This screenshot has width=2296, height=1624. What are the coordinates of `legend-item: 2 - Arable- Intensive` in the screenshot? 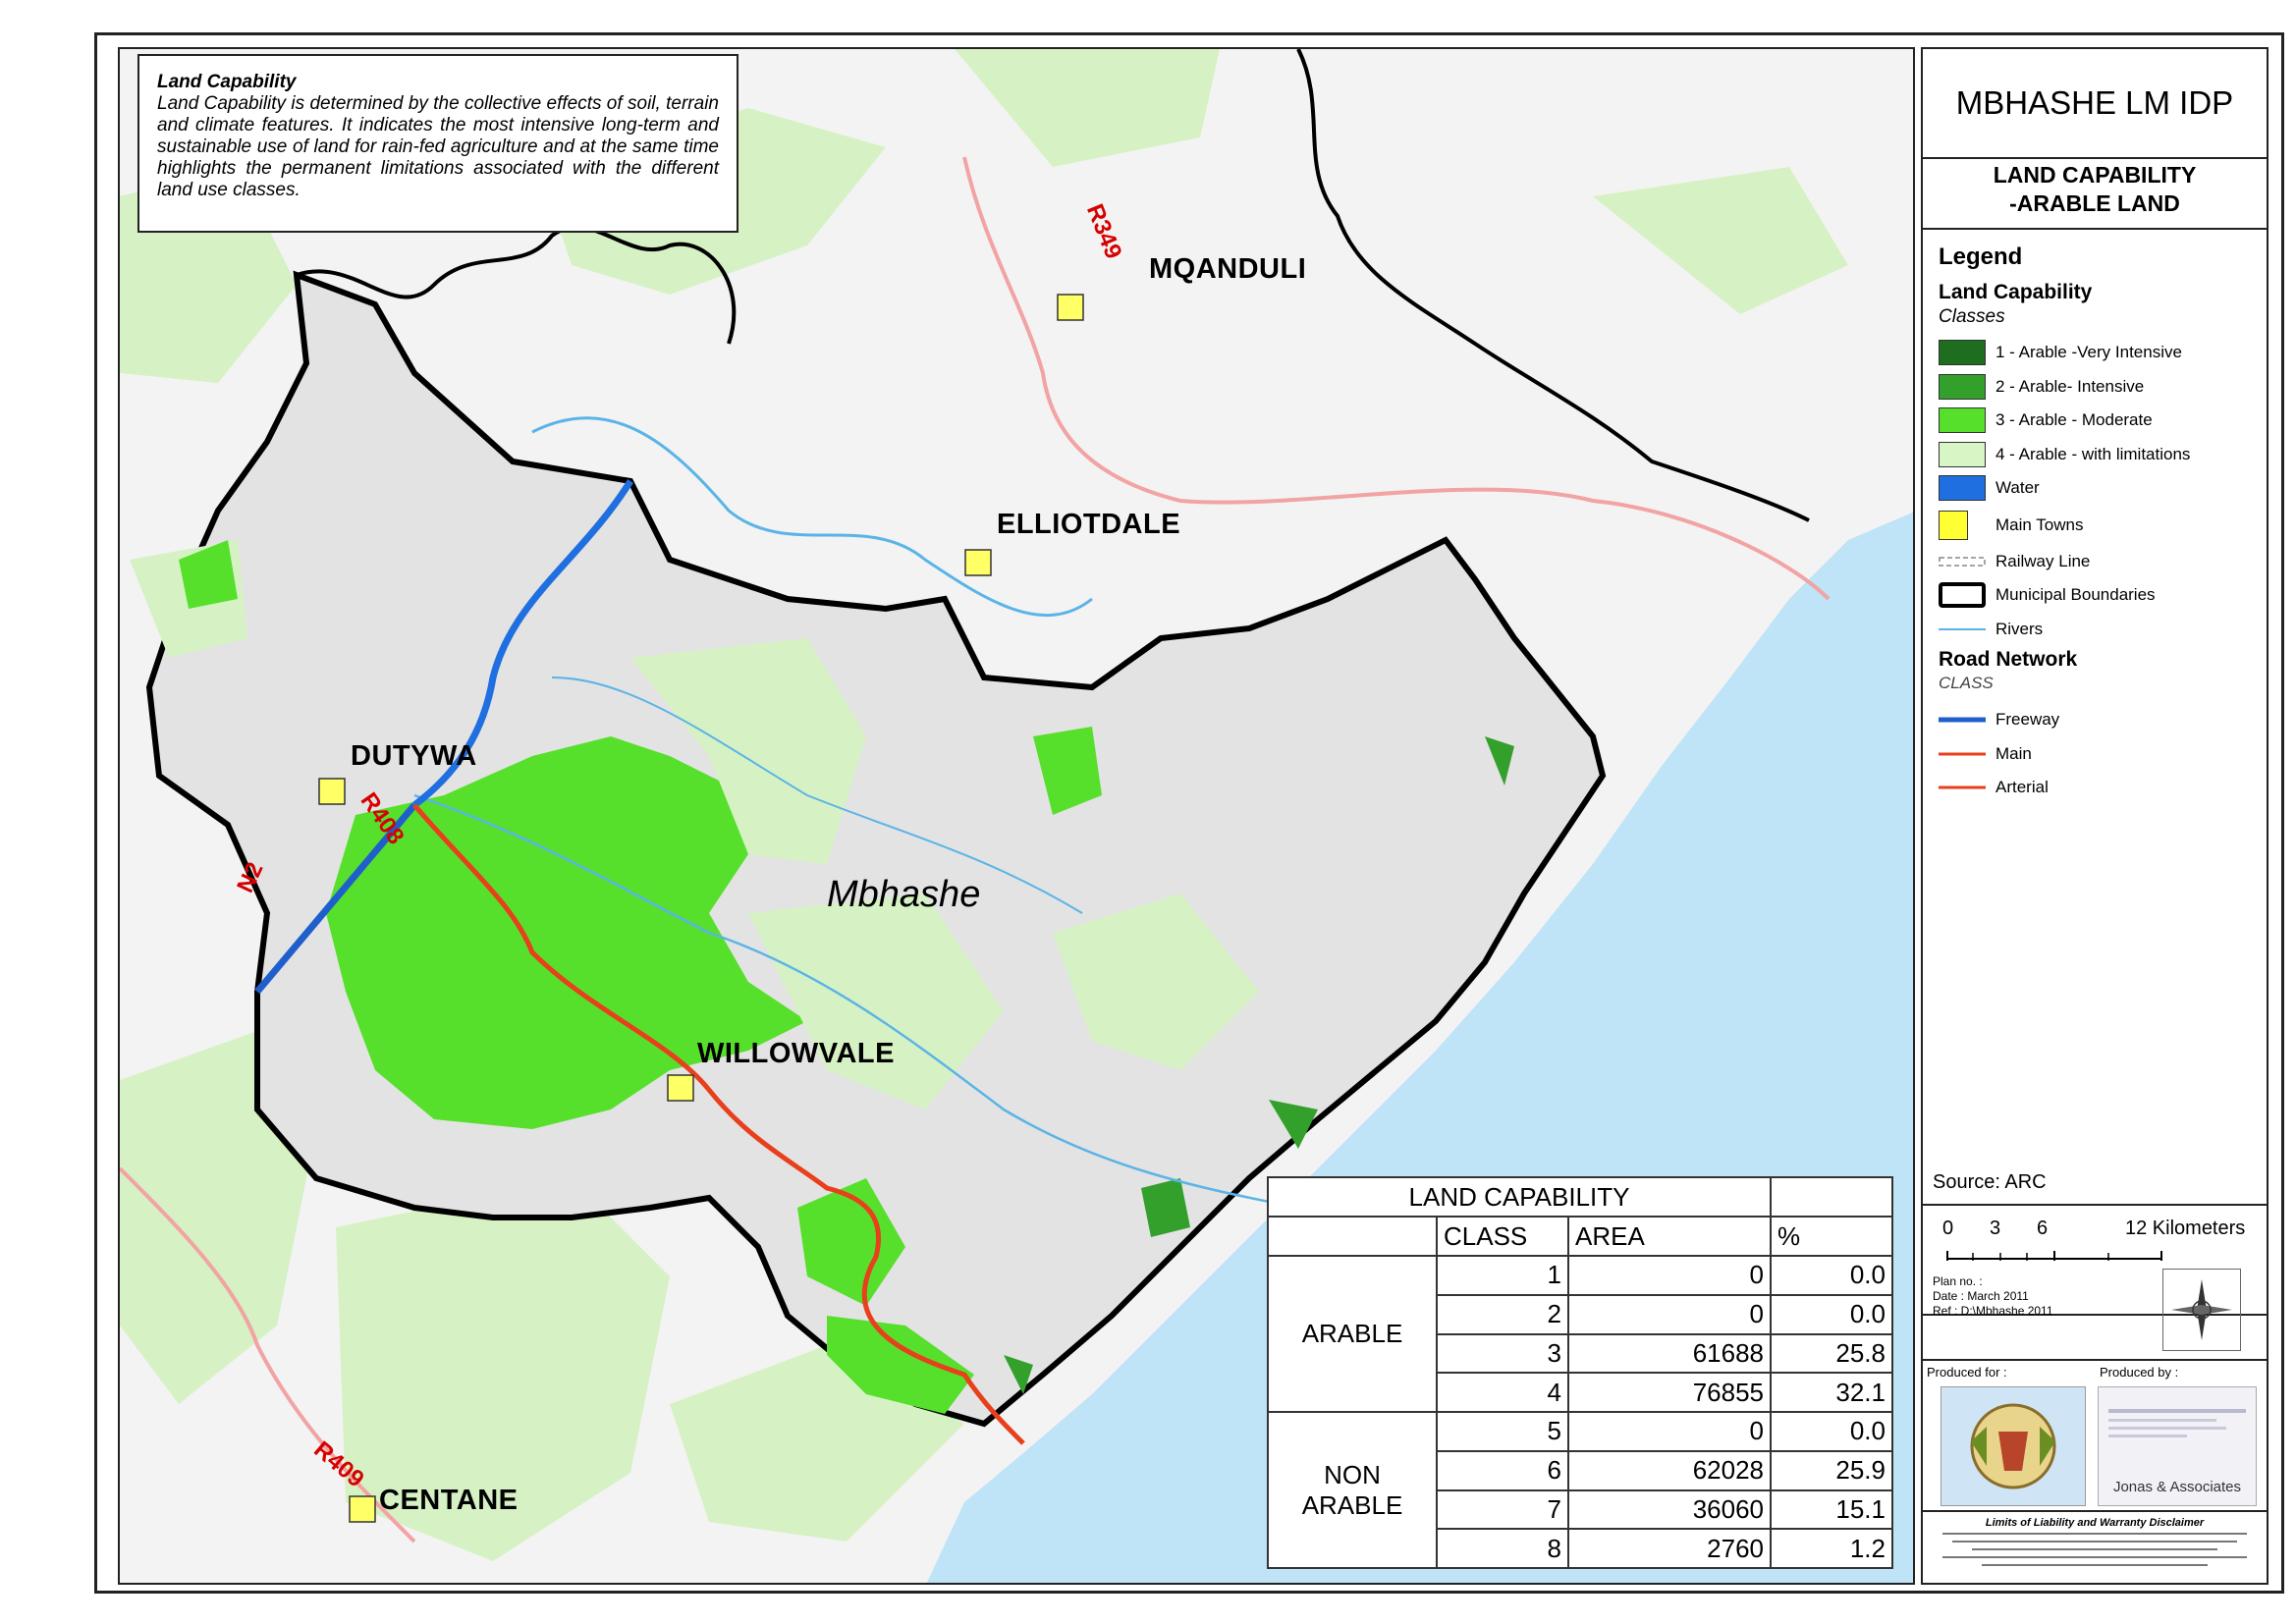 It's located at (2101, 387).